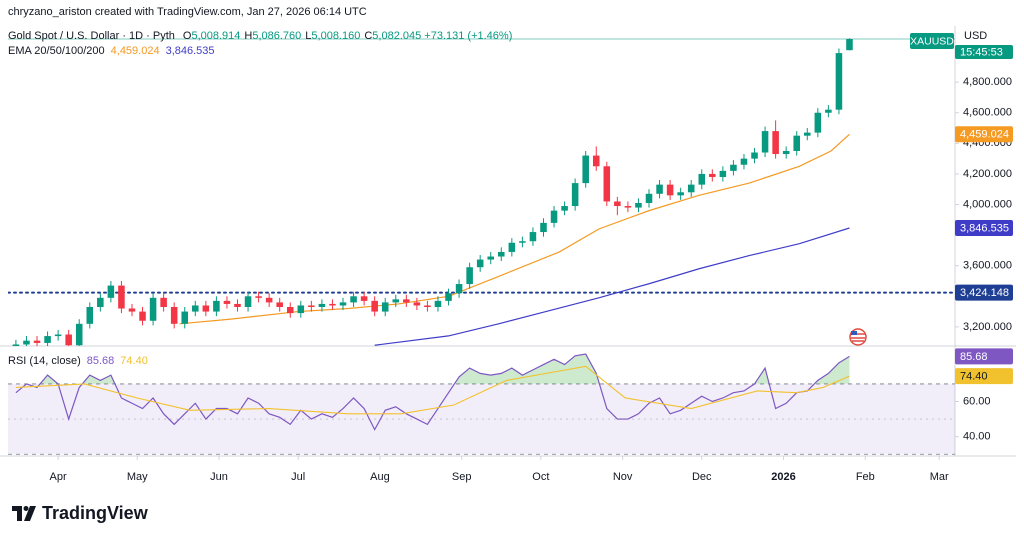  What do you see at coordinates (276, 36) in the screenshot?
I see `ohlc-value: 5,086.760` at bounding box center [276, 36].